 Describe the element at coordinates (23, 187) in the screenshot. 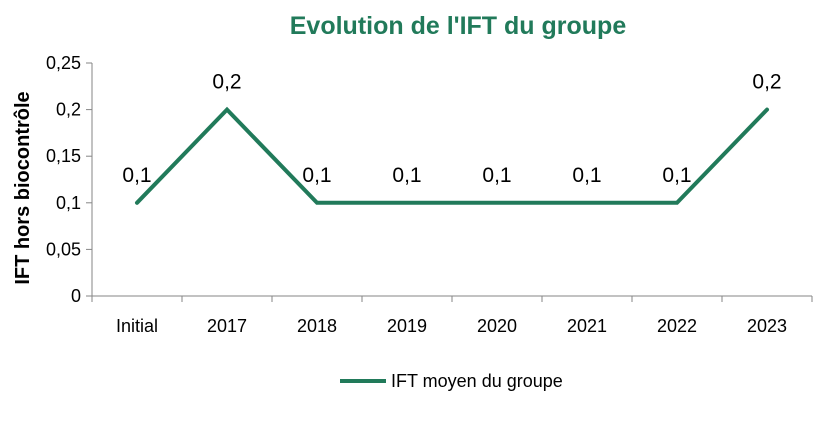

I see `y-axis-label: IFT hors biocontrôle` at that location.